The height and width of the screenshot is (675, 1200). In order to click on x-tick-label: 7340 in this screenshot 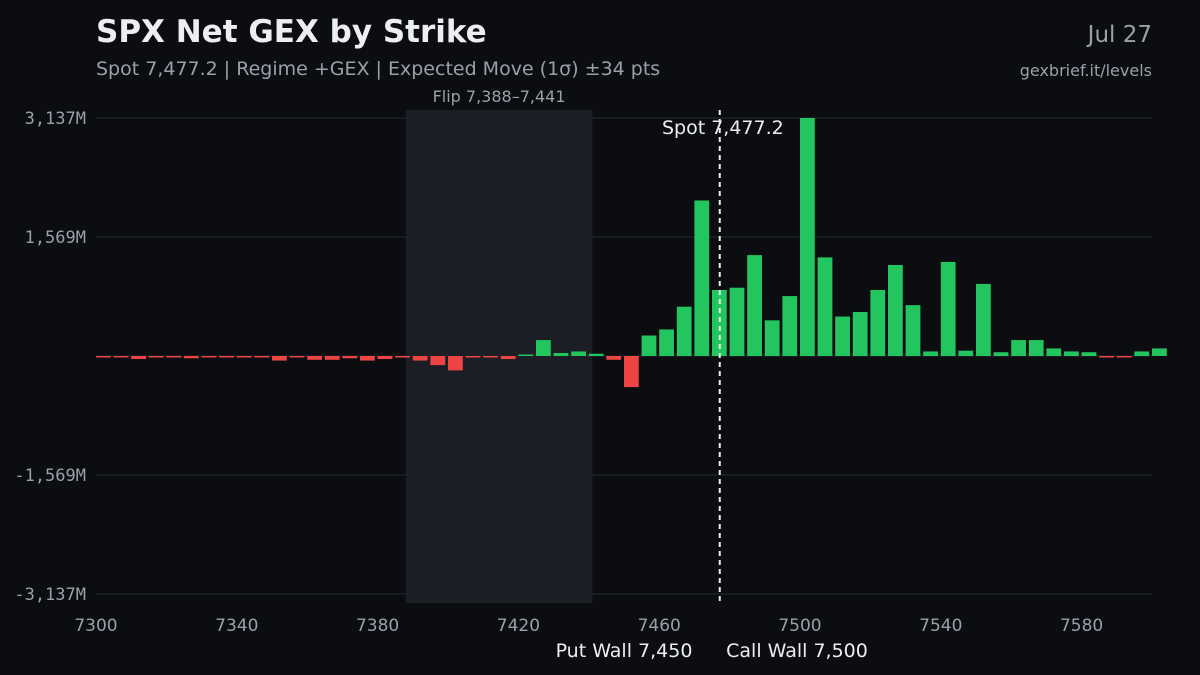, I will do `click(236, 626)`.